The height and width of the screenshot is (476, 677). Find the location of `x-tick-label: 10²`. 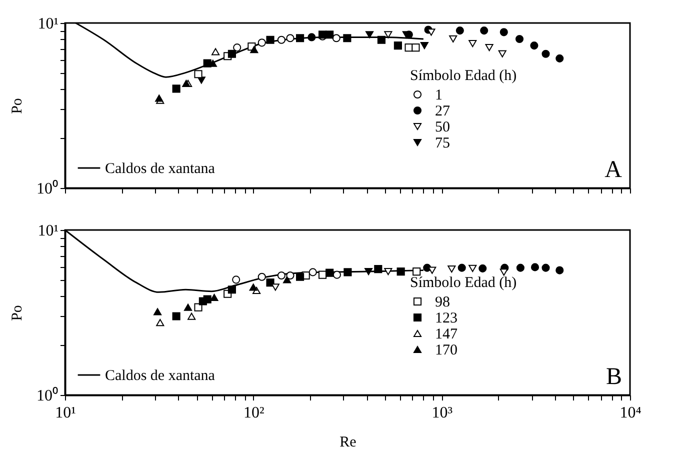

x-tick-label: 10² is located at coordinates (253, 413).